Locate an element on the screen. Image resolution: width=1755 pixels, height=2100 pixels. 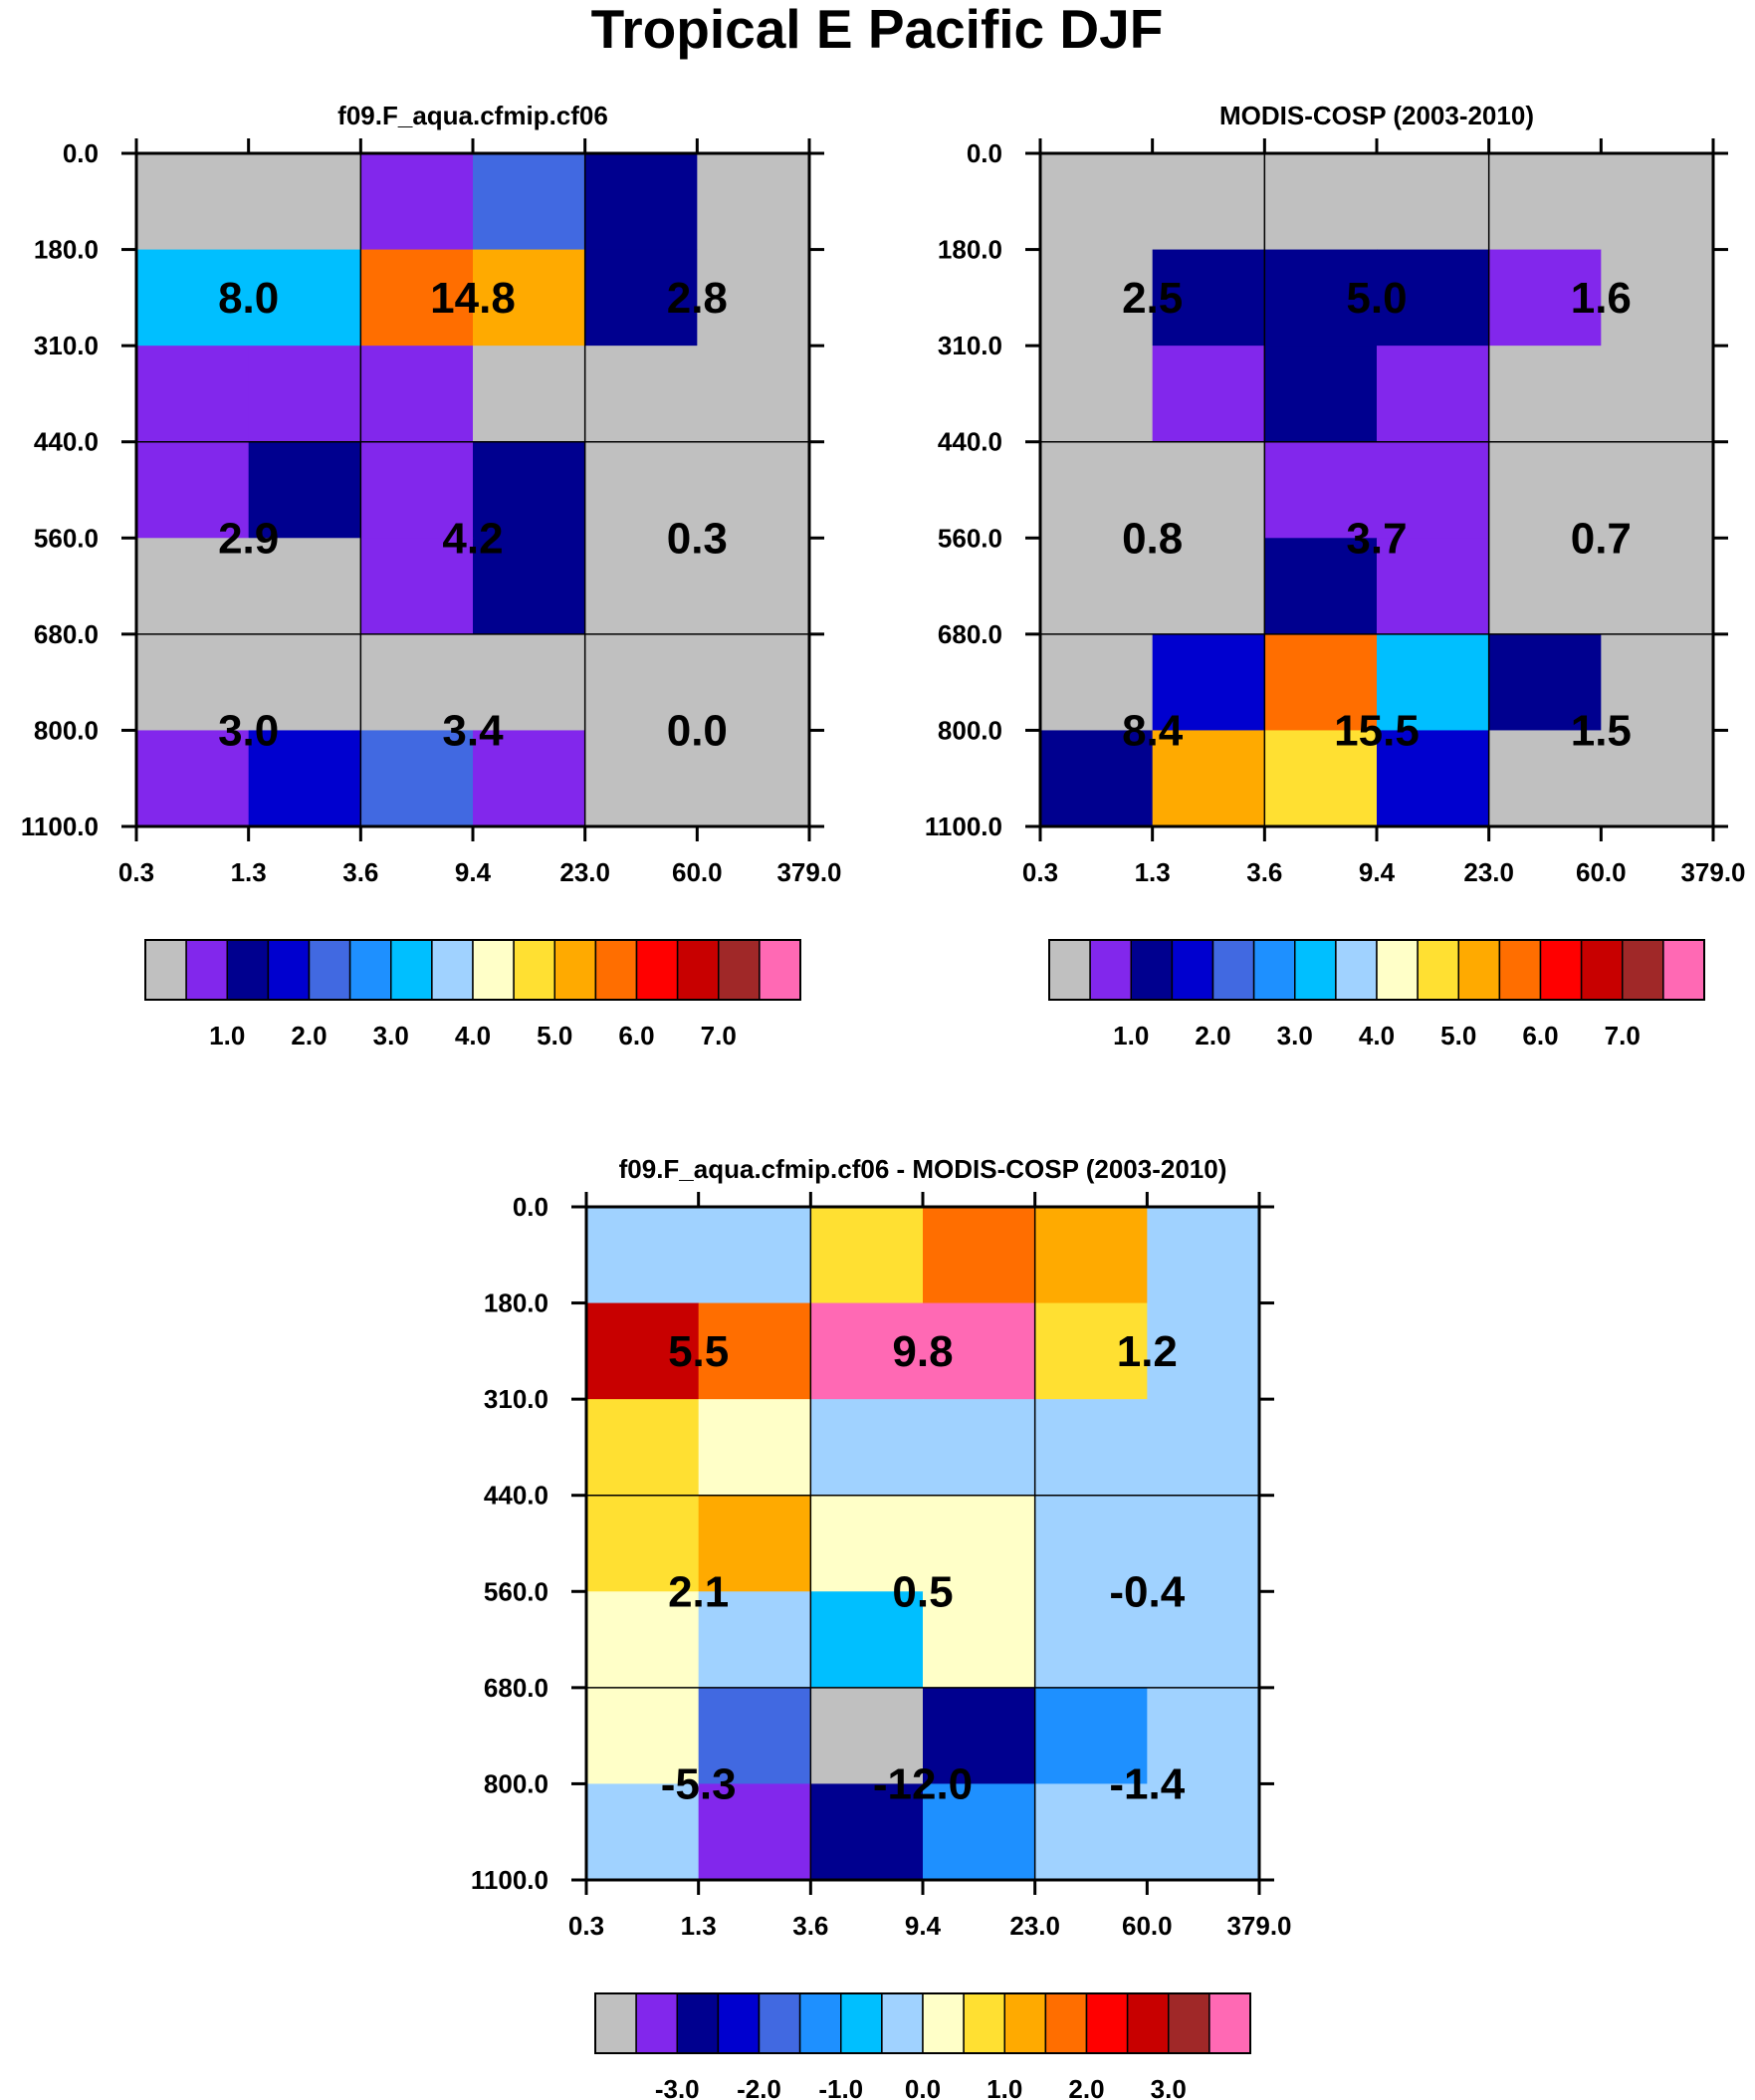
box-value-label: 1.5 is located at coordinates (1602, 730).